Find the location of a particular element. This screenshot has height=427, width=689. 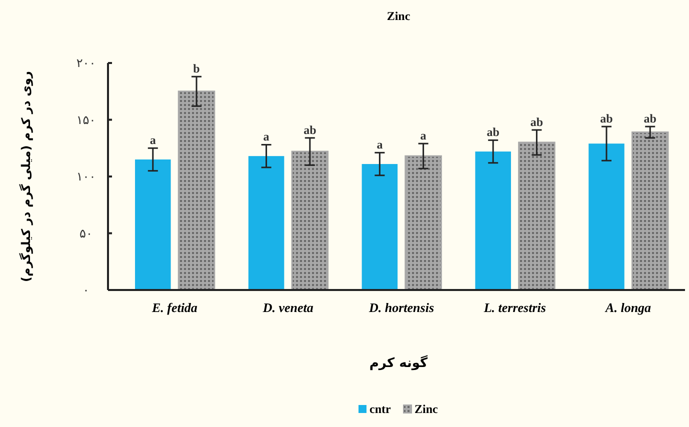

chart-title: Zinc is located at coordinates (398, 16).